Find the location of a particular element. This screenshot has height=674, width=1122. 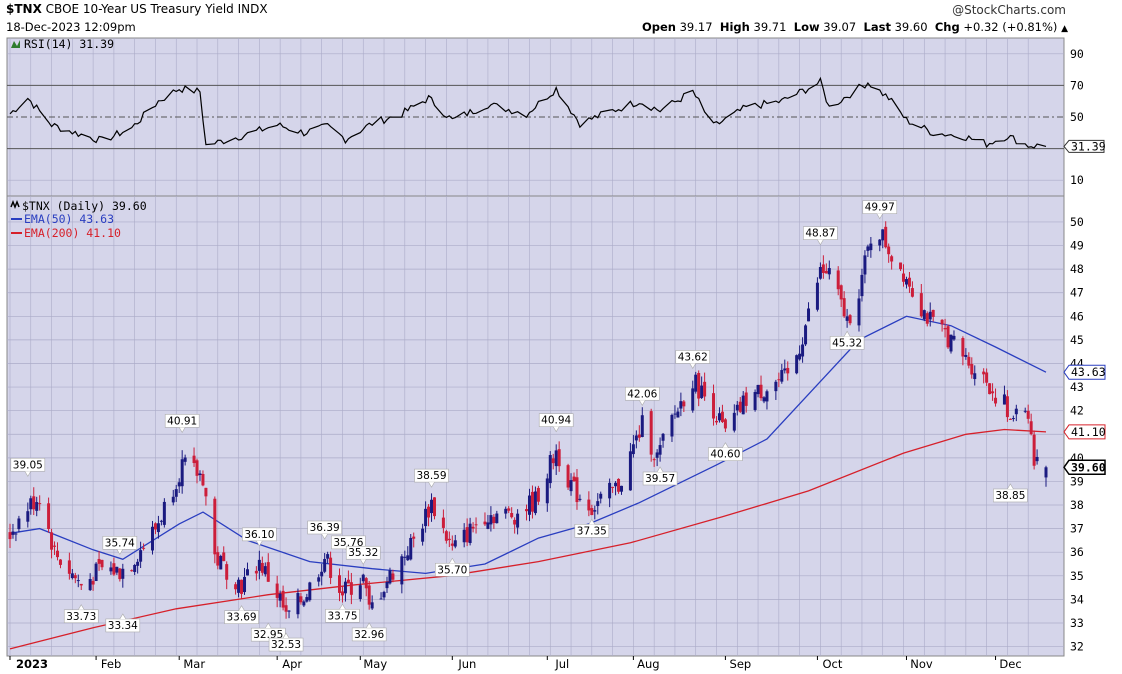

symbol-description: CBOE 10-Year US Treasury Yield is located at coordinates (139, 9).